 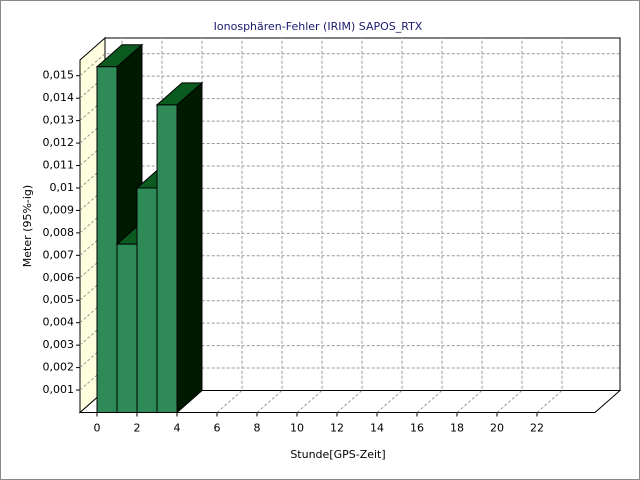 I want to click on x-tick-label: 2, so click(x=137, y=428).